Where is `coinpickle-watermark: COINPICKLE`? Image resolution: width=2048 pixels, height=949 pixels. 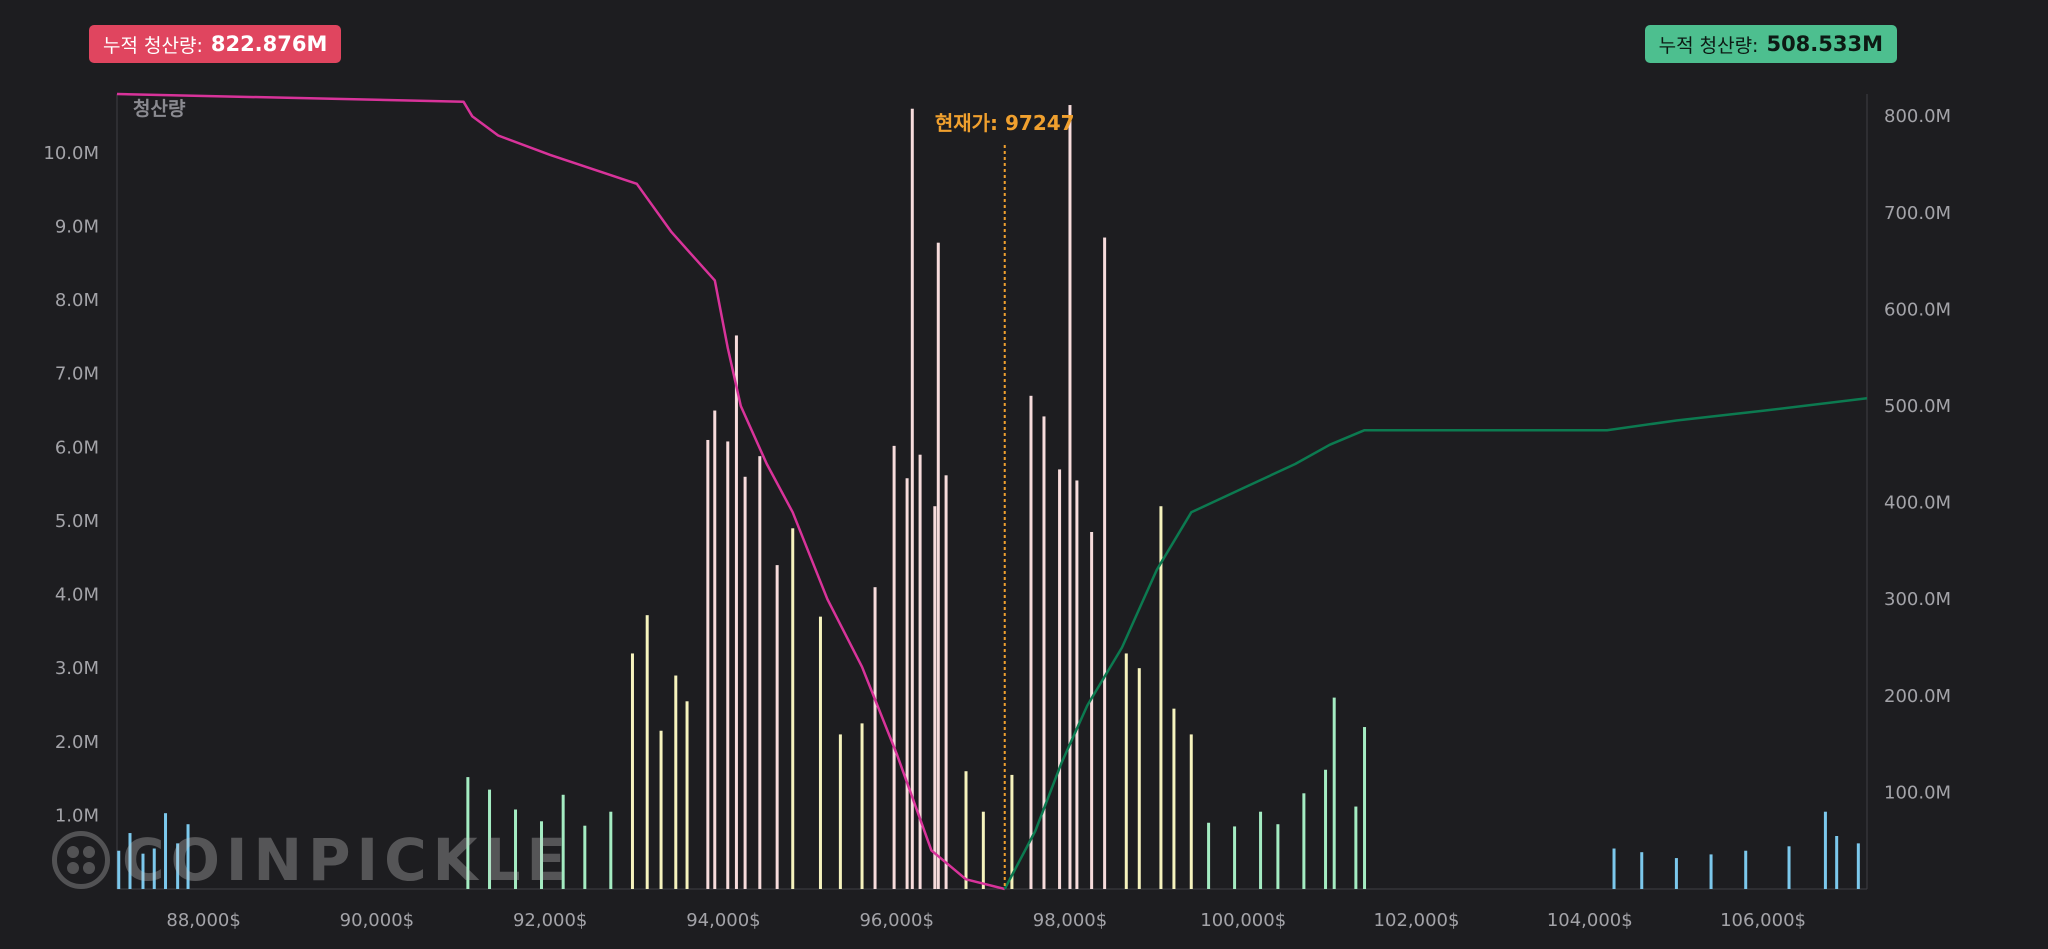
coinpickle-watermark: COINPICKLE is located at coordinates (312, 860).